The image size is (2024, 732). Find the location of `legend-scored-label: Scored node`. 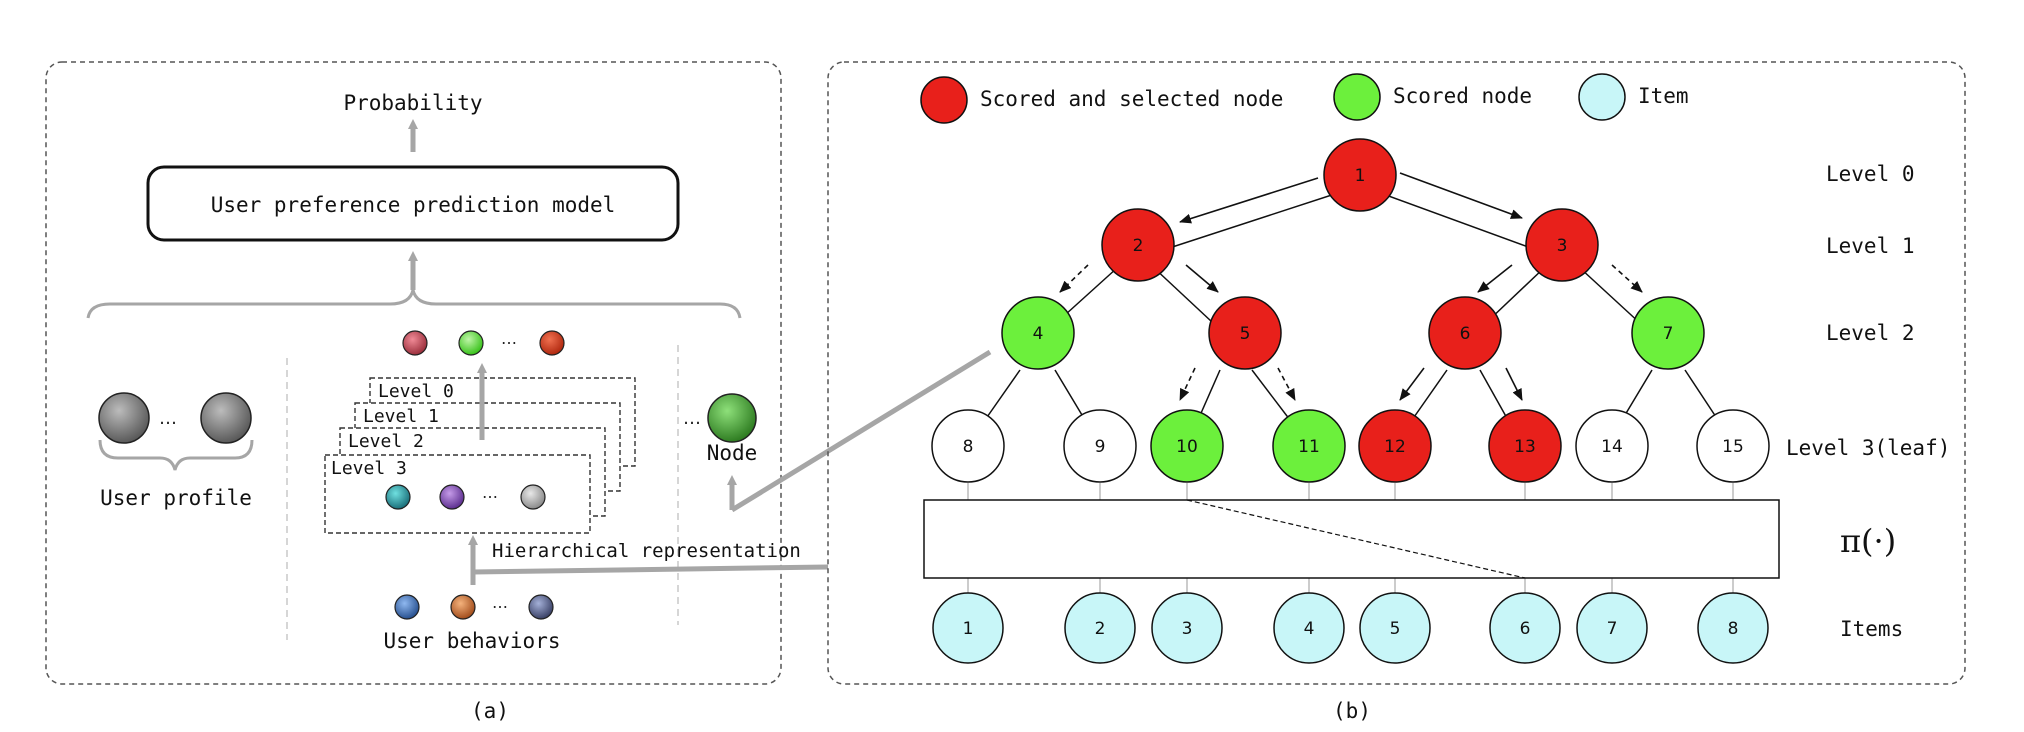

legend-scored-label: Scored node is located at coordinates (1462, 96).